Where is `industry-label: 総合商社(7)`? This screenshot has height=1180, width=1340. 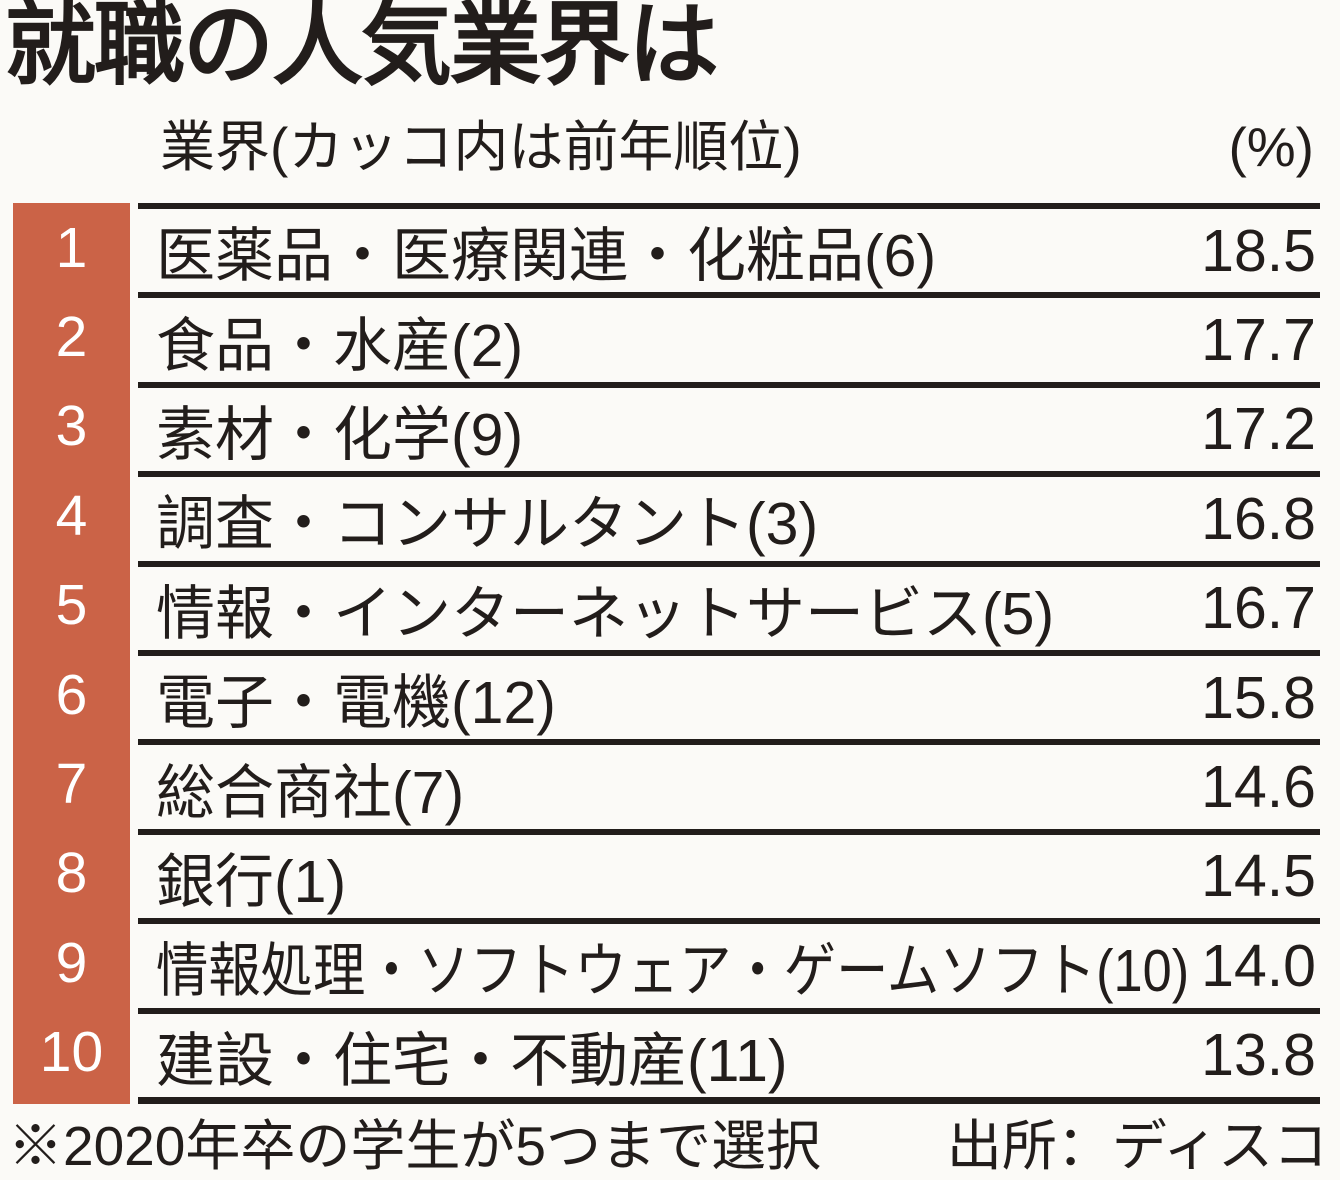 industry-label: 総合商社(7) is located at coordinates (310, 792).